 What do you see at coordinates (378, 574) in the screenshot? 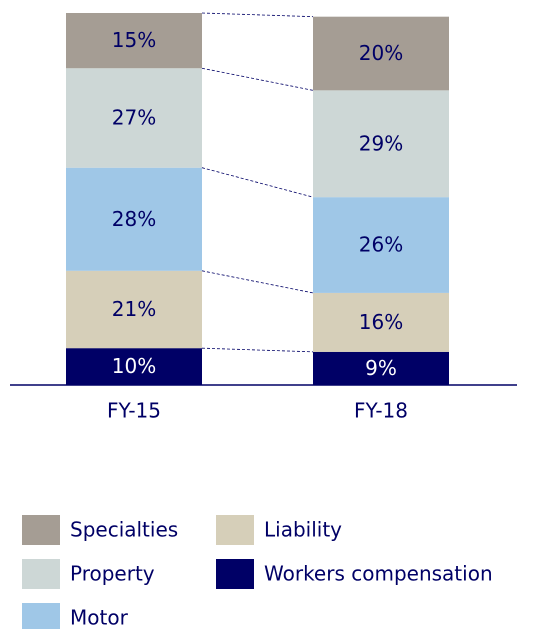
I see `legend-label: Workers compensation` at bounding box center [378, 574].